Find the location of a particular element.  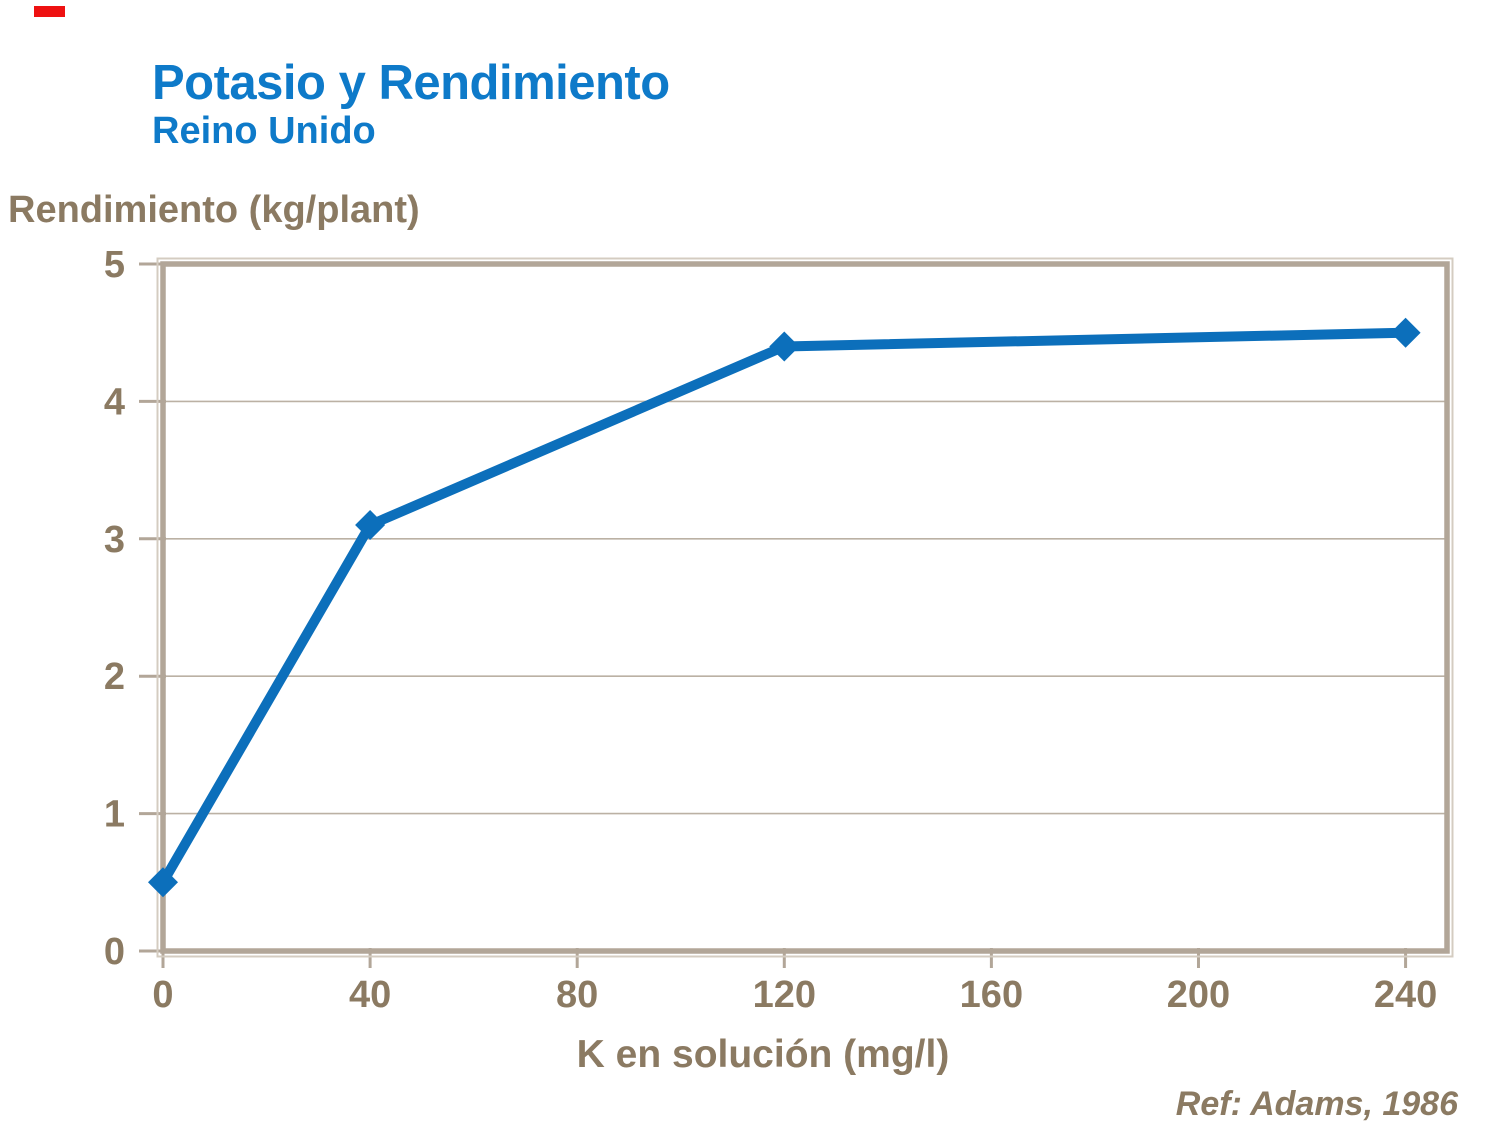

reference-citation: Ref: Adams, 1986 is located at coordinates (1316, 1104).